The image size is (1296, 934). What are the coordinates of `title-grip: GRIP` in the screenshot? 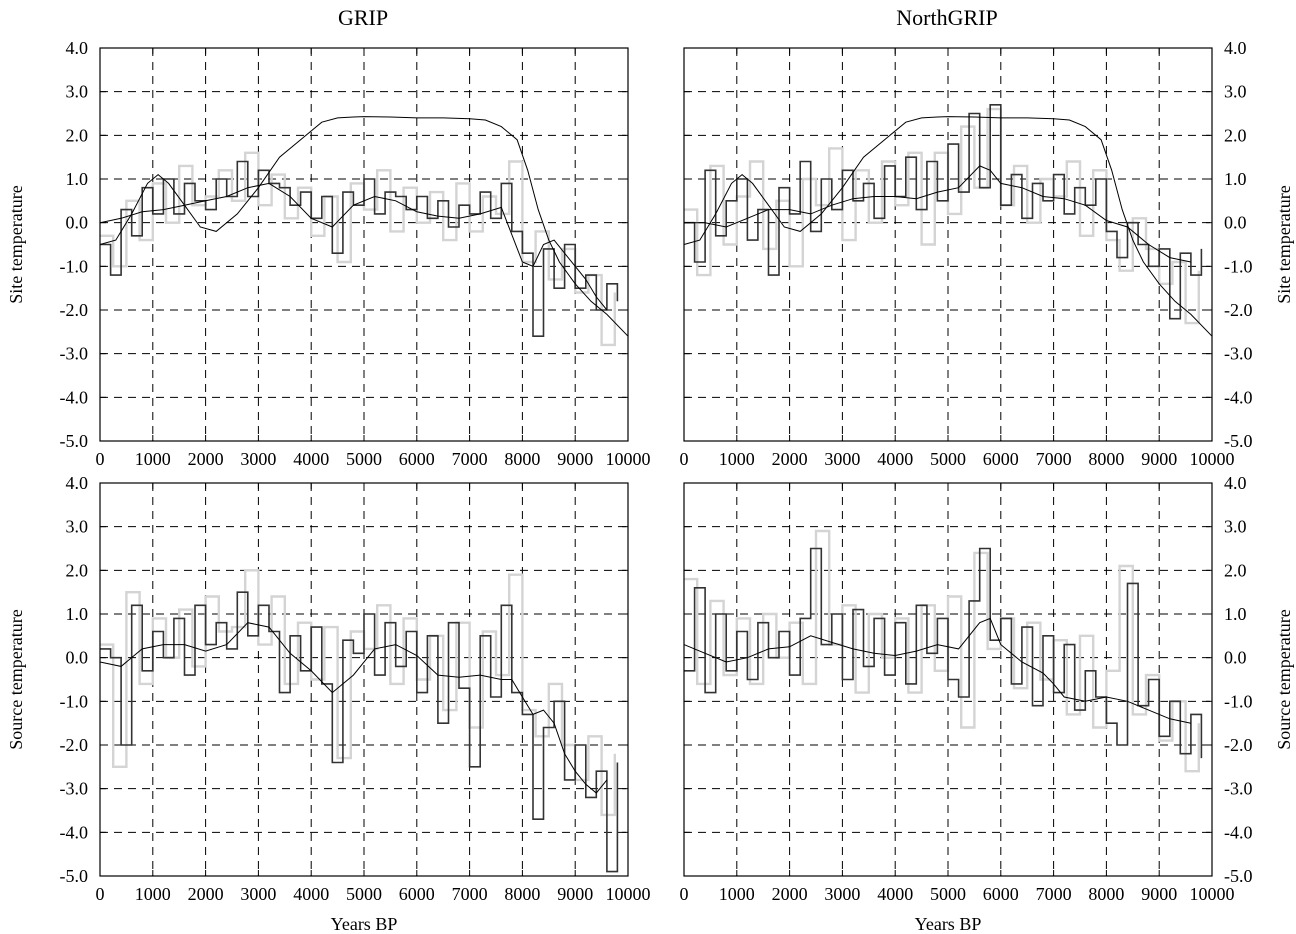 It's located at (363, 17).